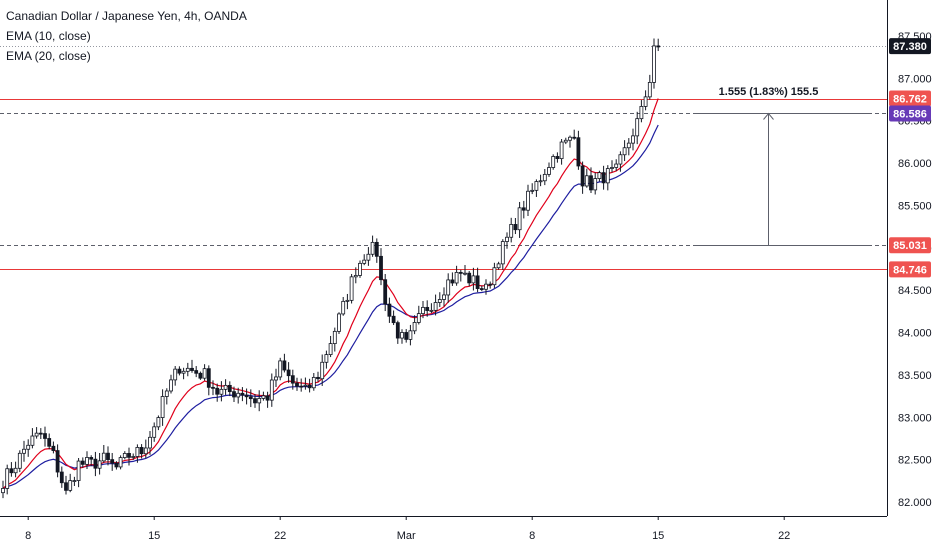  Describe the element at coordinates (915, 461) in the screenshot. I see `y-tick-label: 82.500` at that location.